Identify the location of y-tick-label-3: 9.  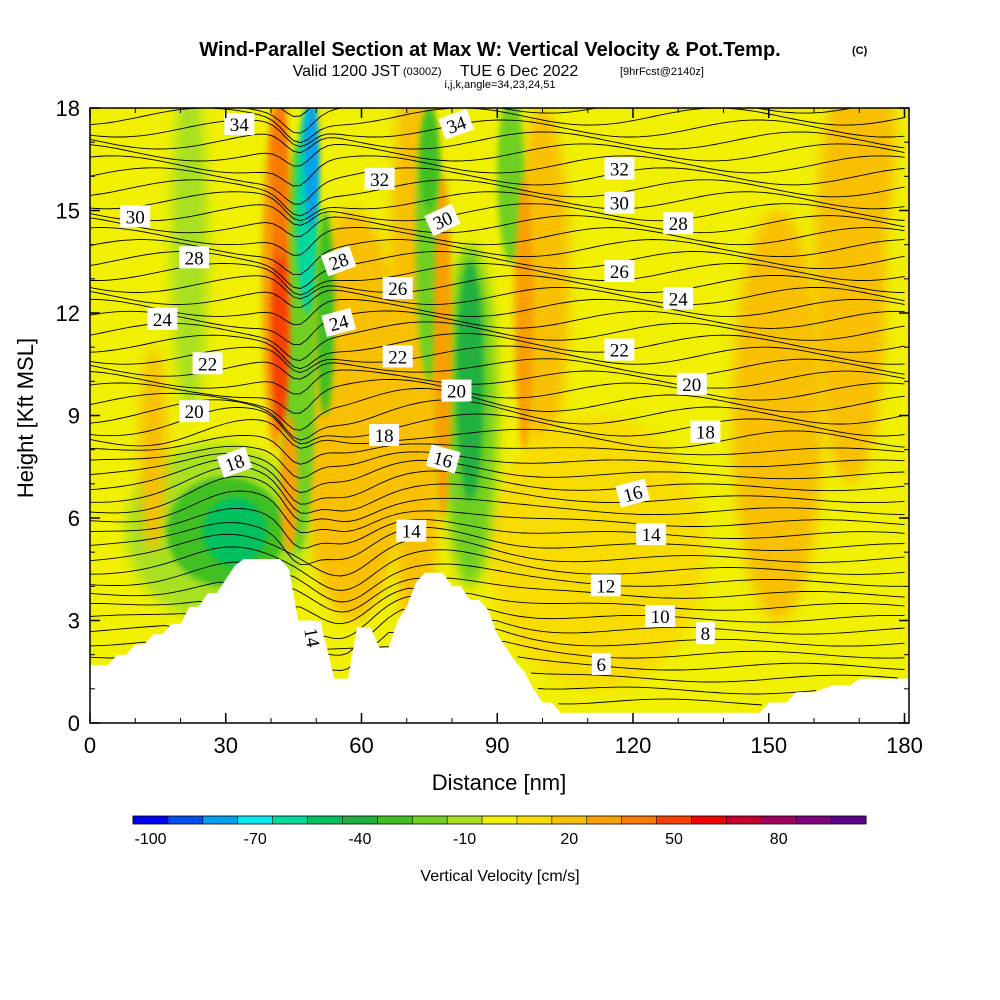
(74, 416).